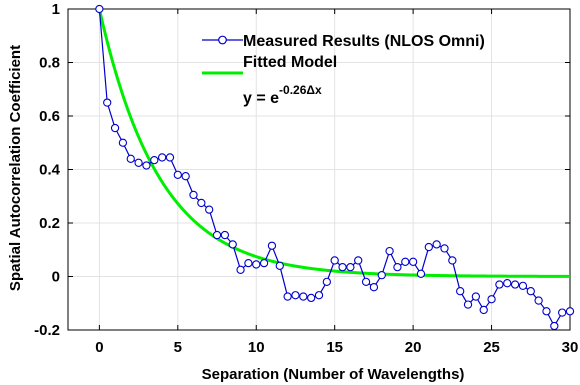 Image resolution: width=580 pixels, height=385 pixels. I want to click on equation-exponent: -0.26, so click(293, 90).